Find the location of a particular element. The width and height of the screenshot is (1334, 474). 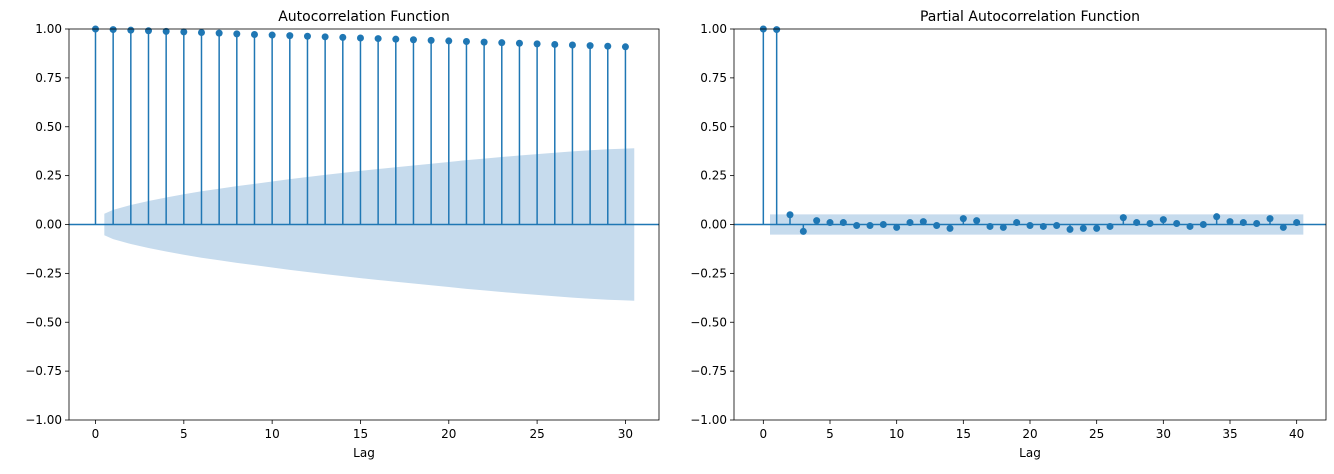

acf-ytick-label: 1.00 is located at coordinates (48, 29).